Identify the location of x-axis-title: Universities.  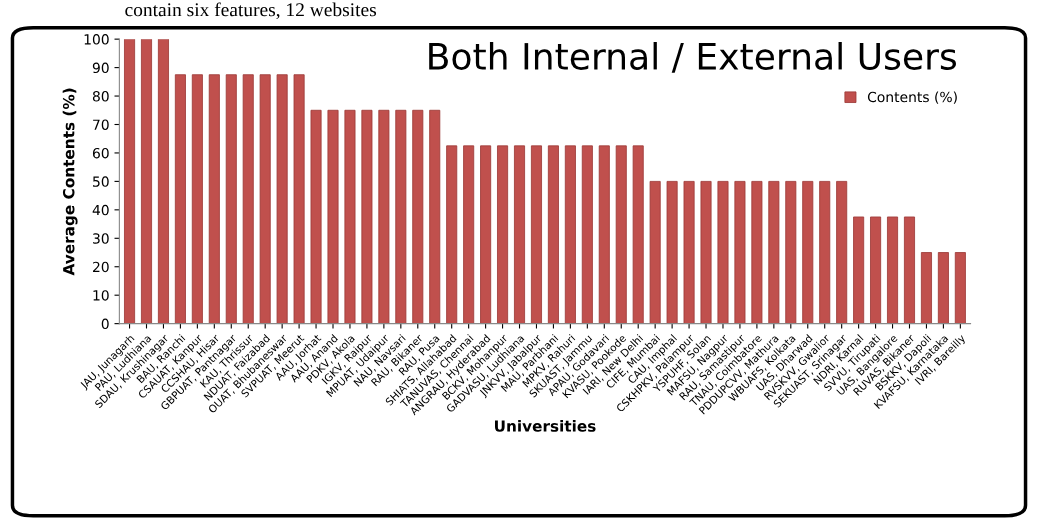
(545, 425).